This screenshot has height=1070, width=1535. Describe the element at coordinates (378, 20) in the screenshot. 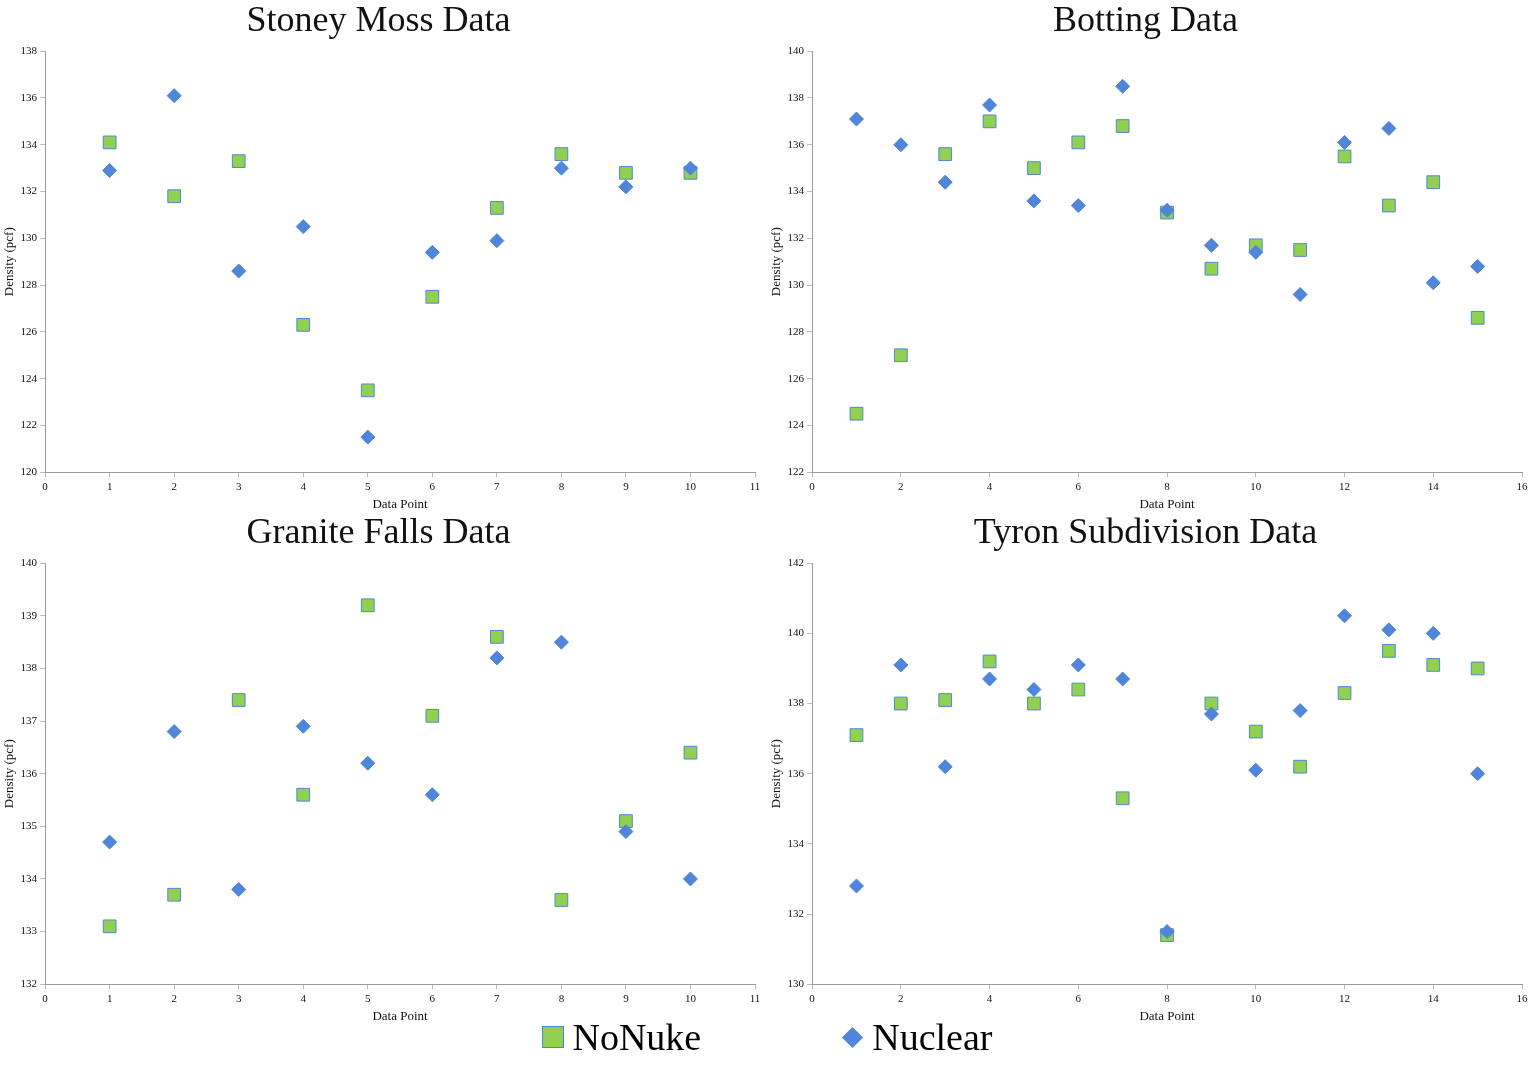

I see `chart-title: Stoney Moss Data` at that location.